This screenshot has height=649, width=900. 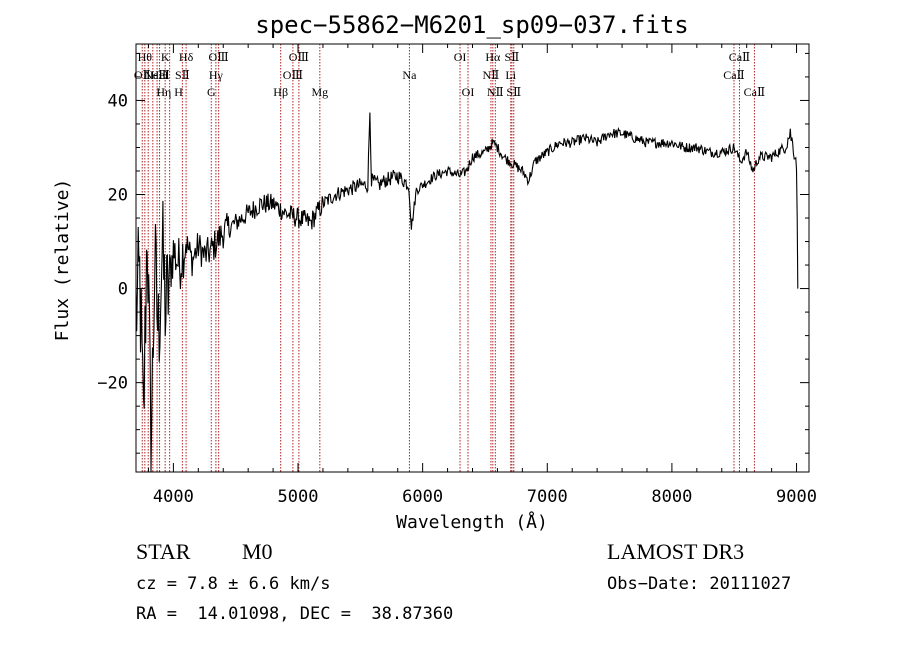 What do you see at coordinates (676, 551) in the screenshot?
I see `survey-name: LAMOST DR3` at bounding box center [676, 551].